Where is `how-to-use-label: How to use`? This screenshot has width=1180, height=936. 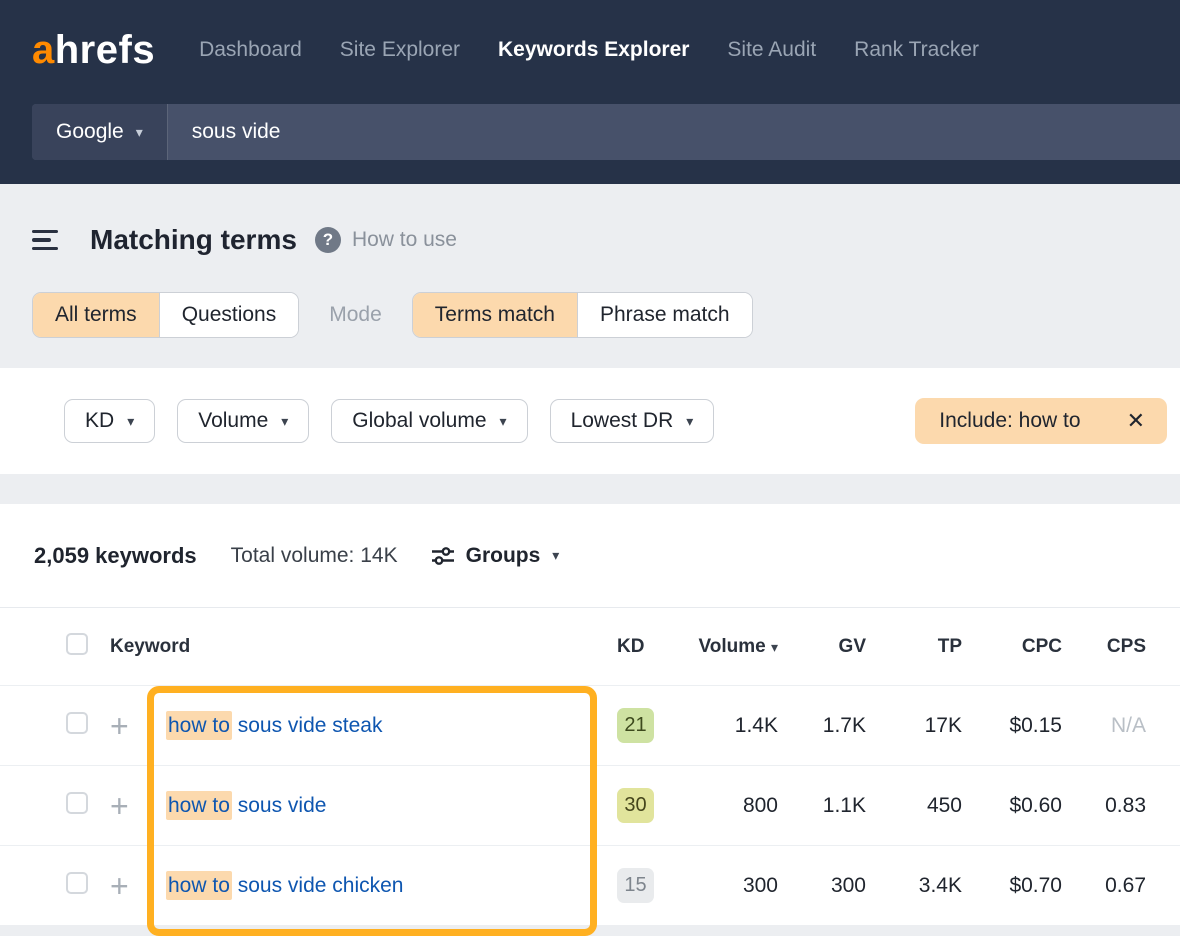 how-to-use-label: How to use is located at coordinates (404, 239).